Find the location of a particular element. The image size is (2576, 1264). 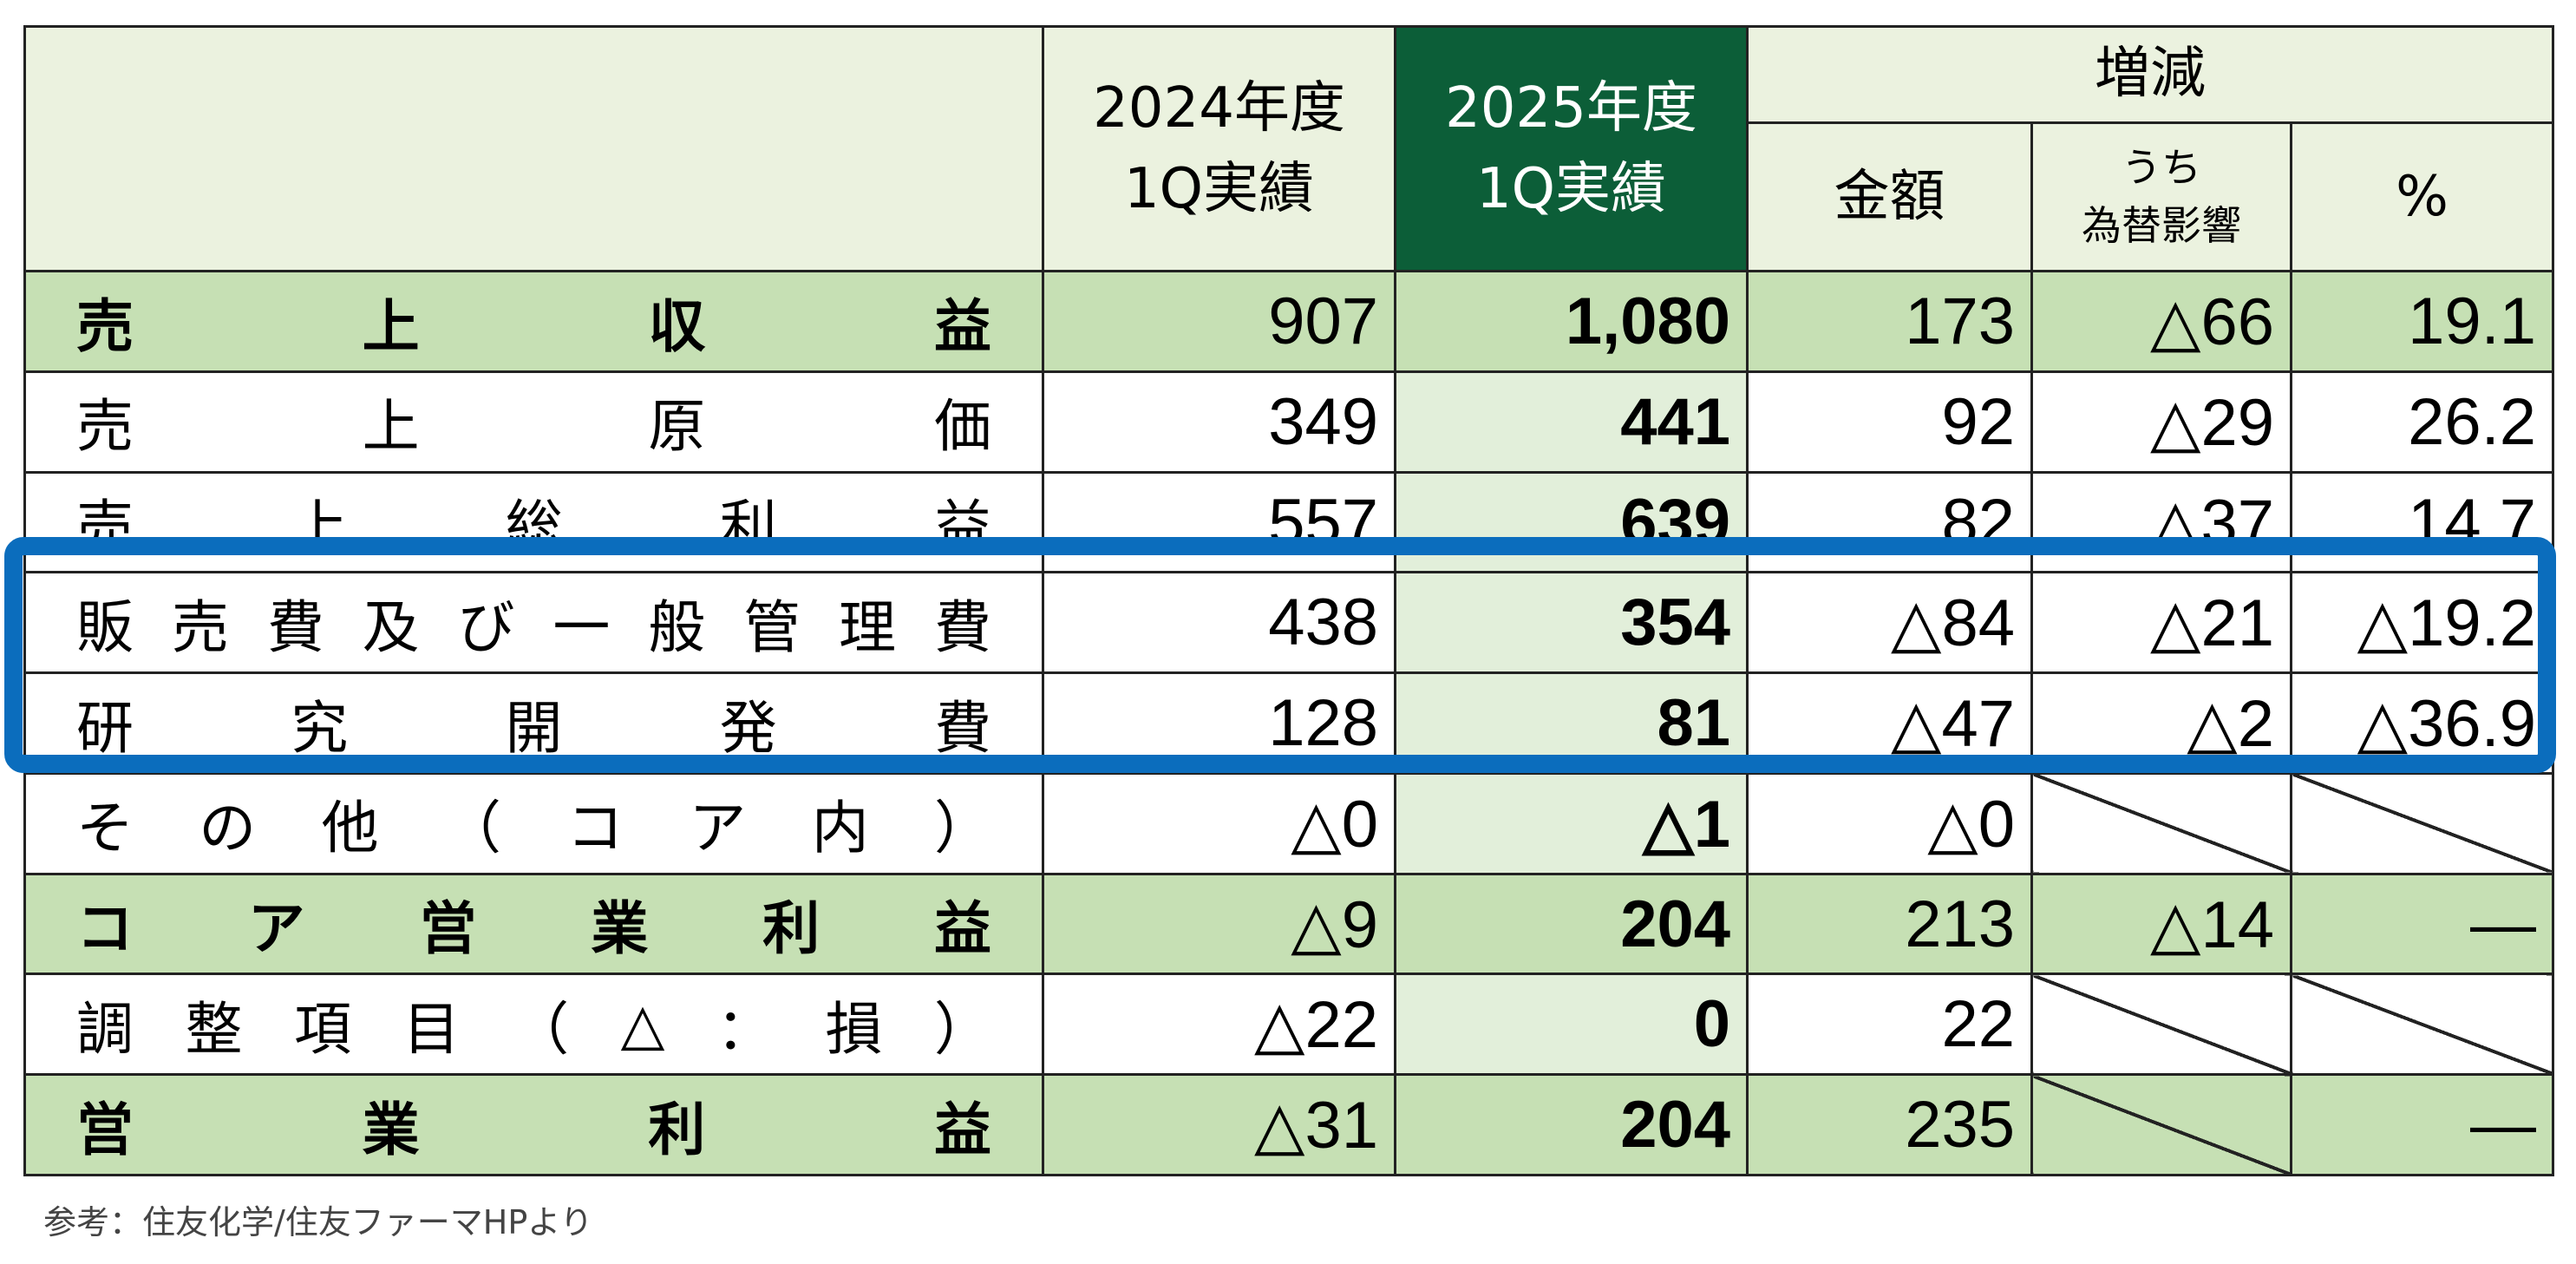

row-label-char: 発 is located at coordinates (748, 728).